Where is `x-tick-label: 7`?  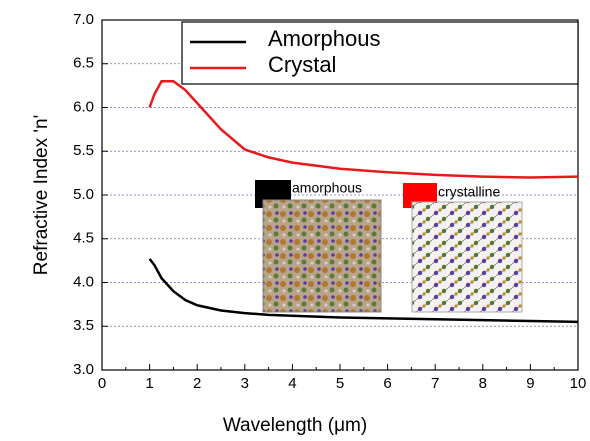 x-tick-label: 7 is located at coordinates (435, 383).